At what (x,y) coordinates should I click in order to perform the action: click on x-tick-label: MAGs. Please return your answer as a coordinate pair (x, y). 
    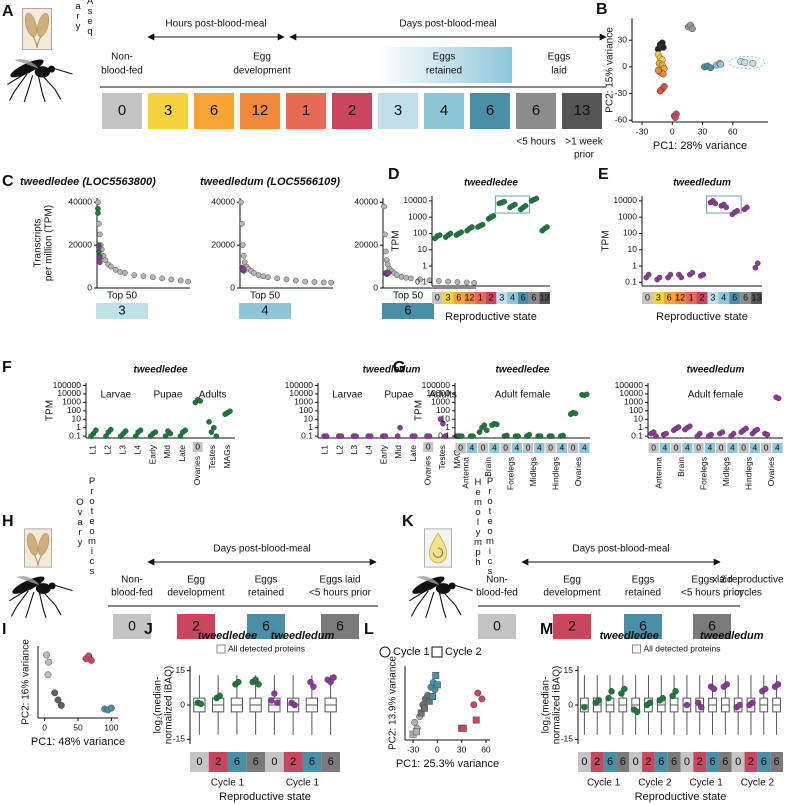
    Looking at the image, I should click on (227, 457).